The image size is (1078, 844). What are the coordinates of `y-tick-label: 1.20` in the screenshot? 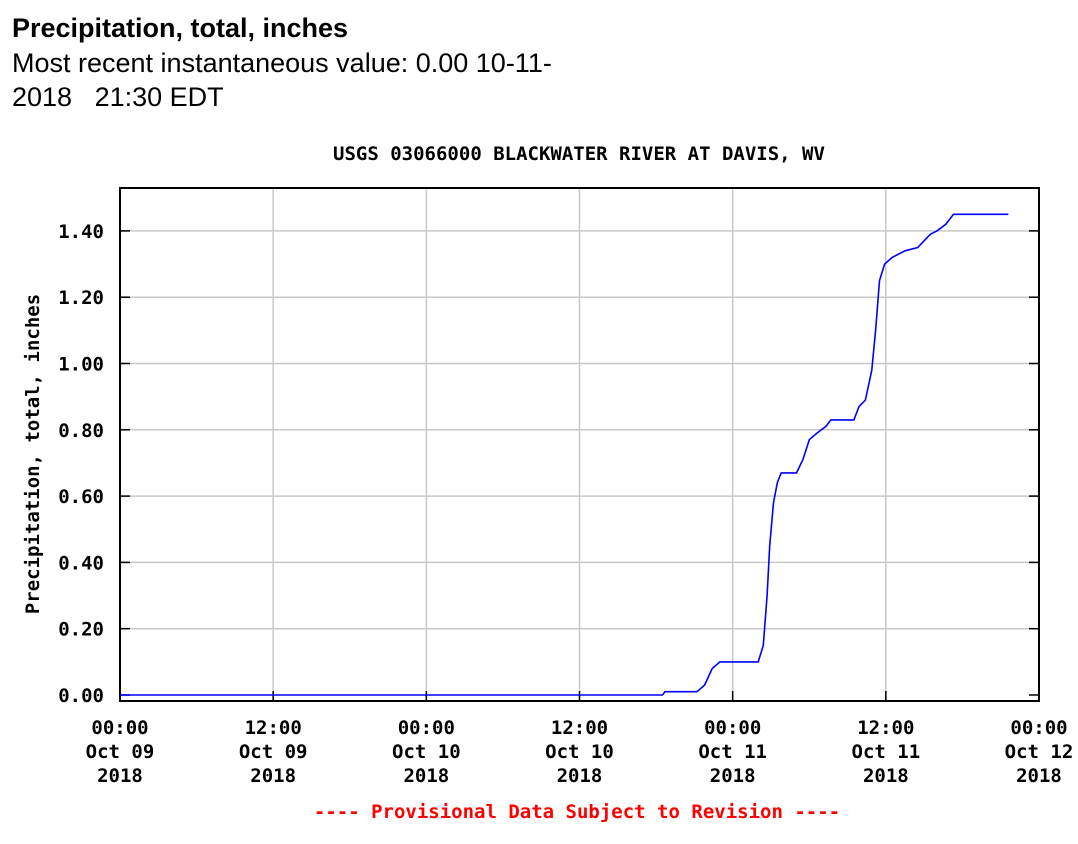 It's located at (81, 298).